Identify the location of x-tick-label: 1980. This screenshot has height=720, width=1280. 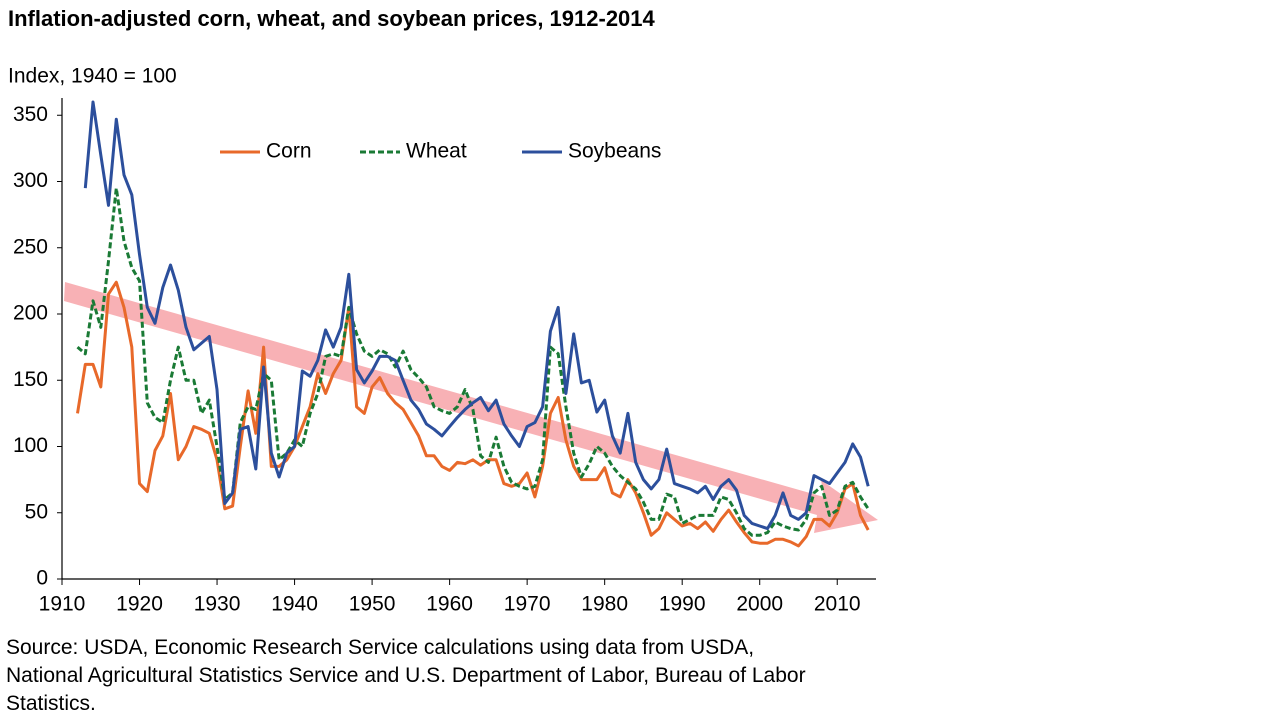
(604, 604).